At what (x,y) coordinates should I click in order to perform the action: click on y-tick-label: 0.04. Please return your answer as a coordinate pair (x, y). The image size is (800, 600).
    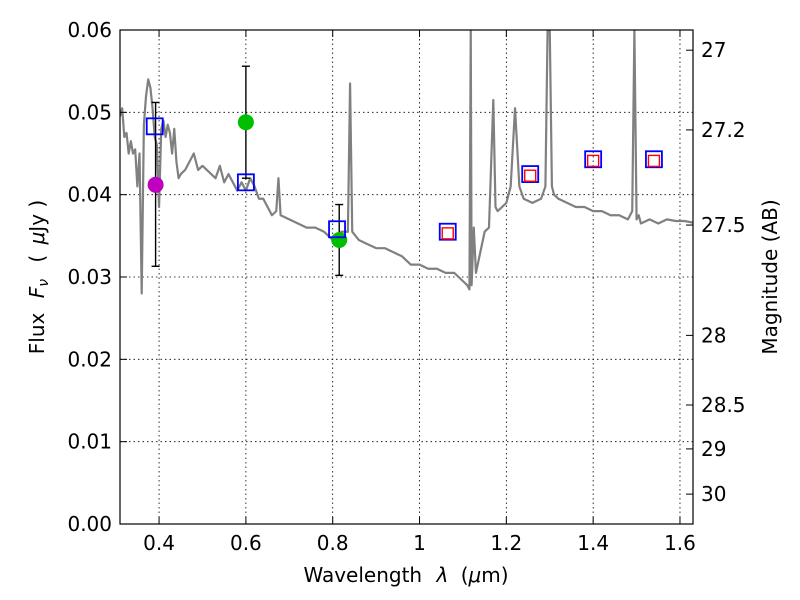
    Looking at the image, I should click on (89, 195).